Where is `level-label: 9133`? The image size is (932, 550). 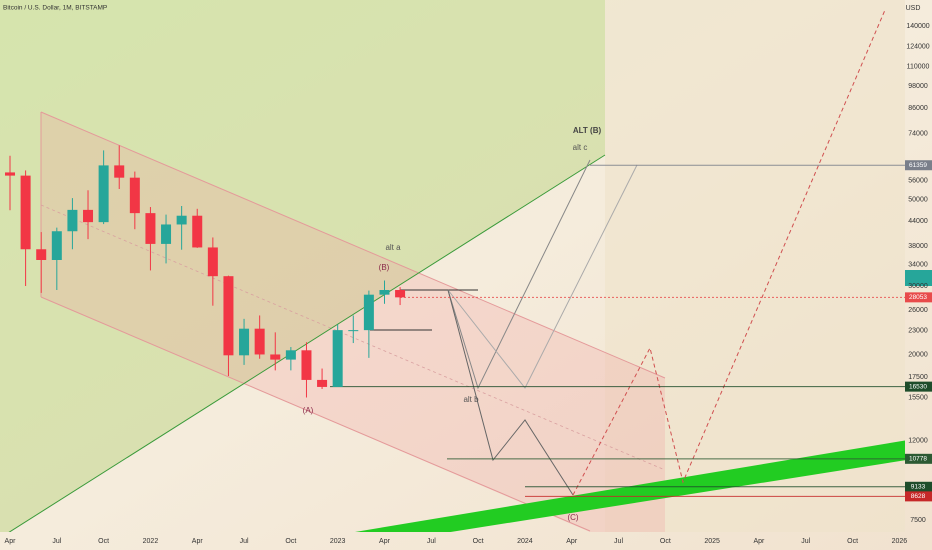 level-label: 9133 is located at coordinates (918, 486).